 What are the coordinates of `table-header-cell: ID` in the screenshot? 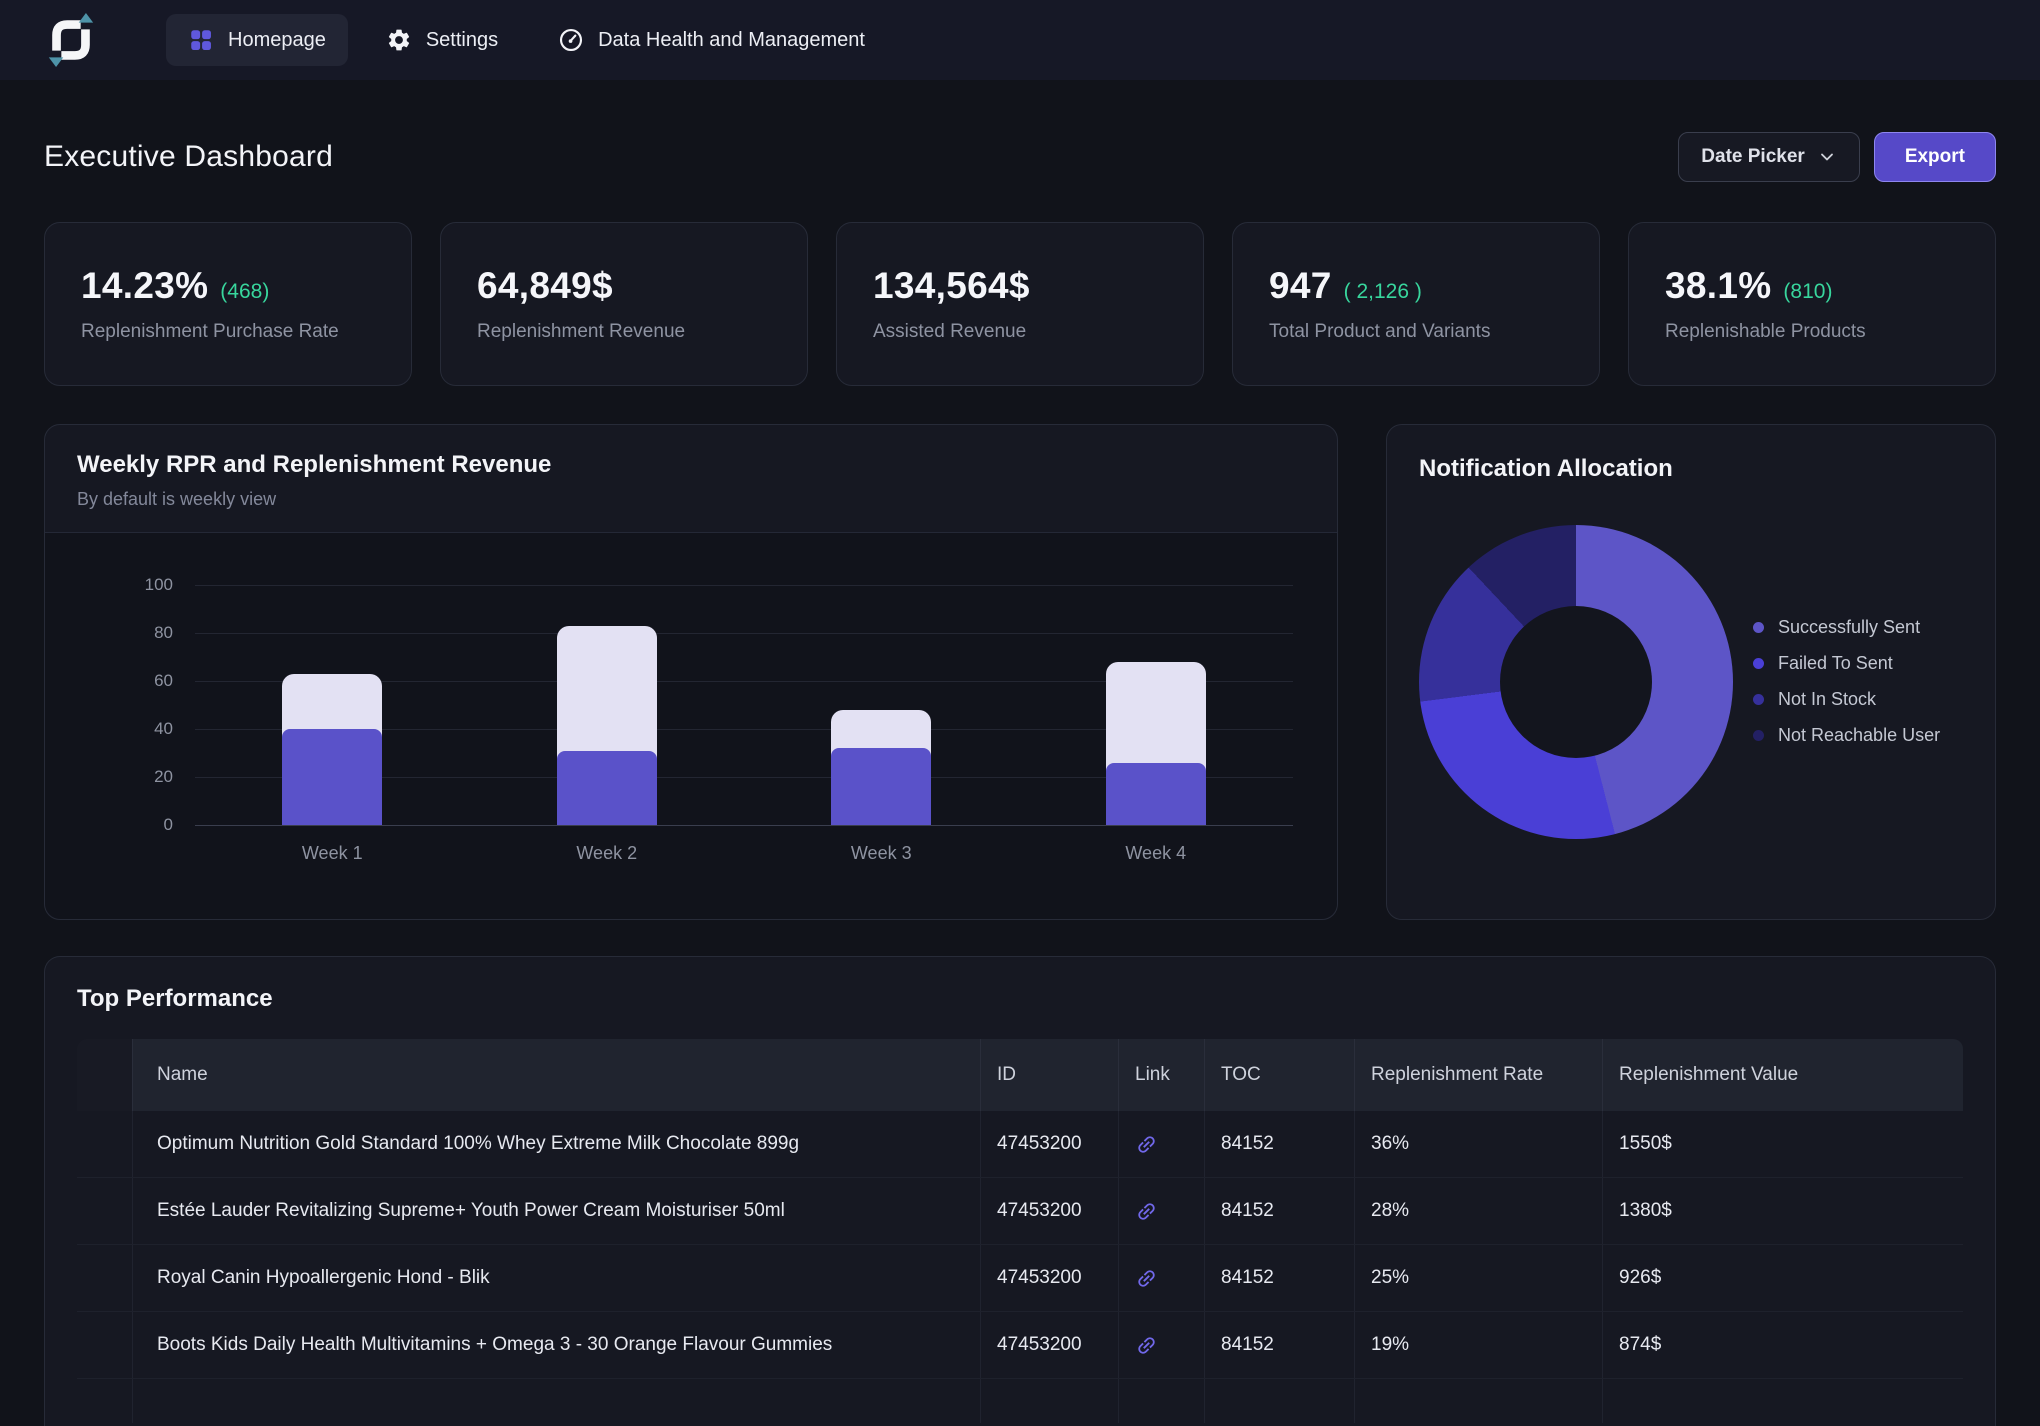 It's located at (1050, 1075).